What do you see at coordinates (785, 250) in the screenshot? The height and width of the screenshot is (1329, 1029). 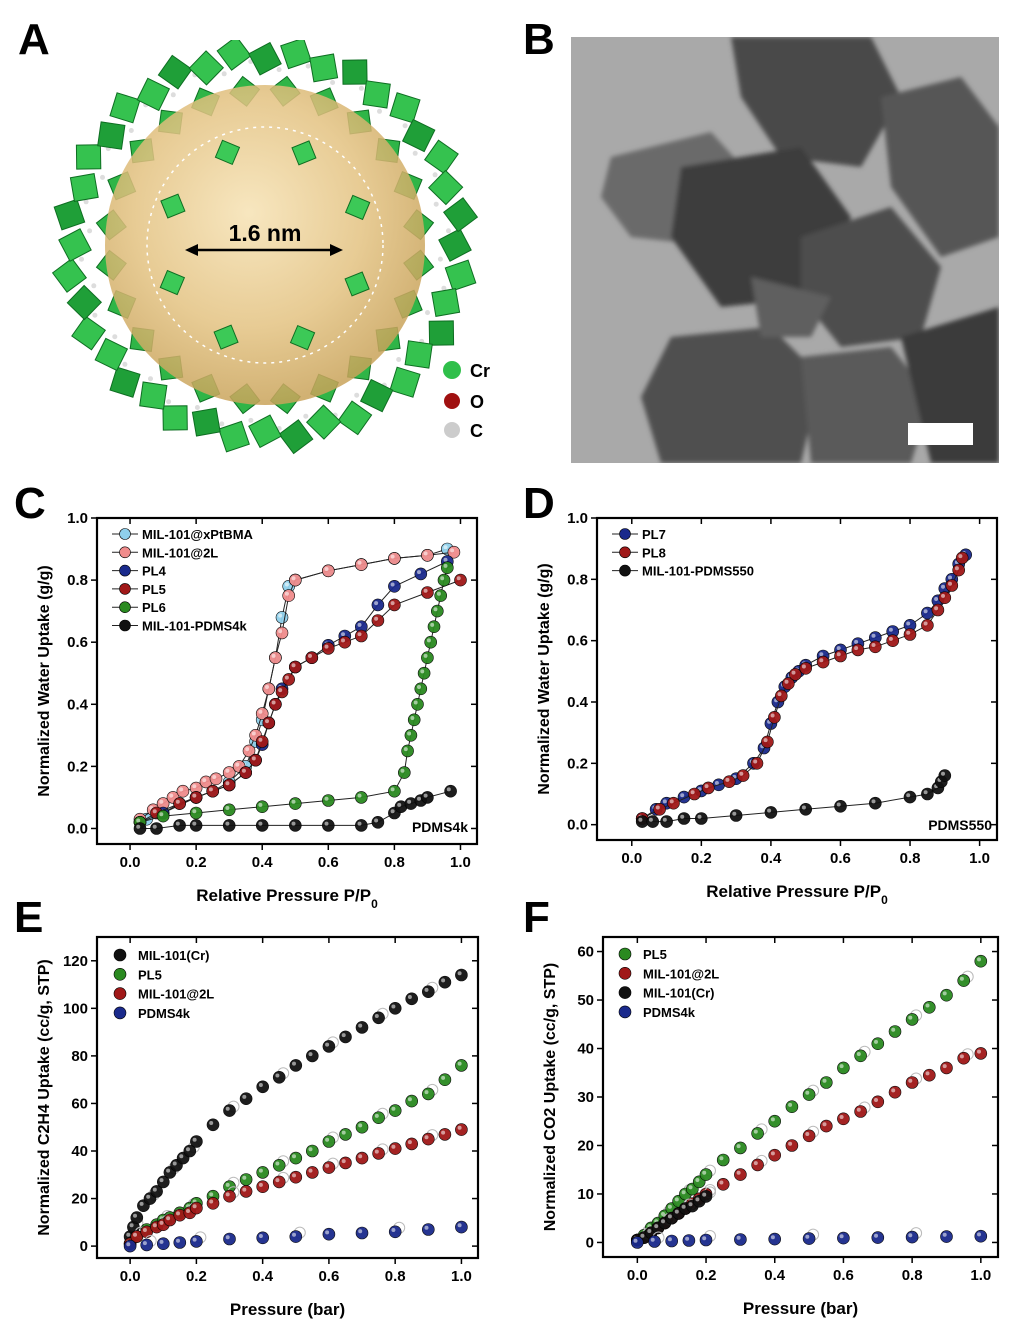 I see `tem-micrograph` at bounding box center [785, 250].